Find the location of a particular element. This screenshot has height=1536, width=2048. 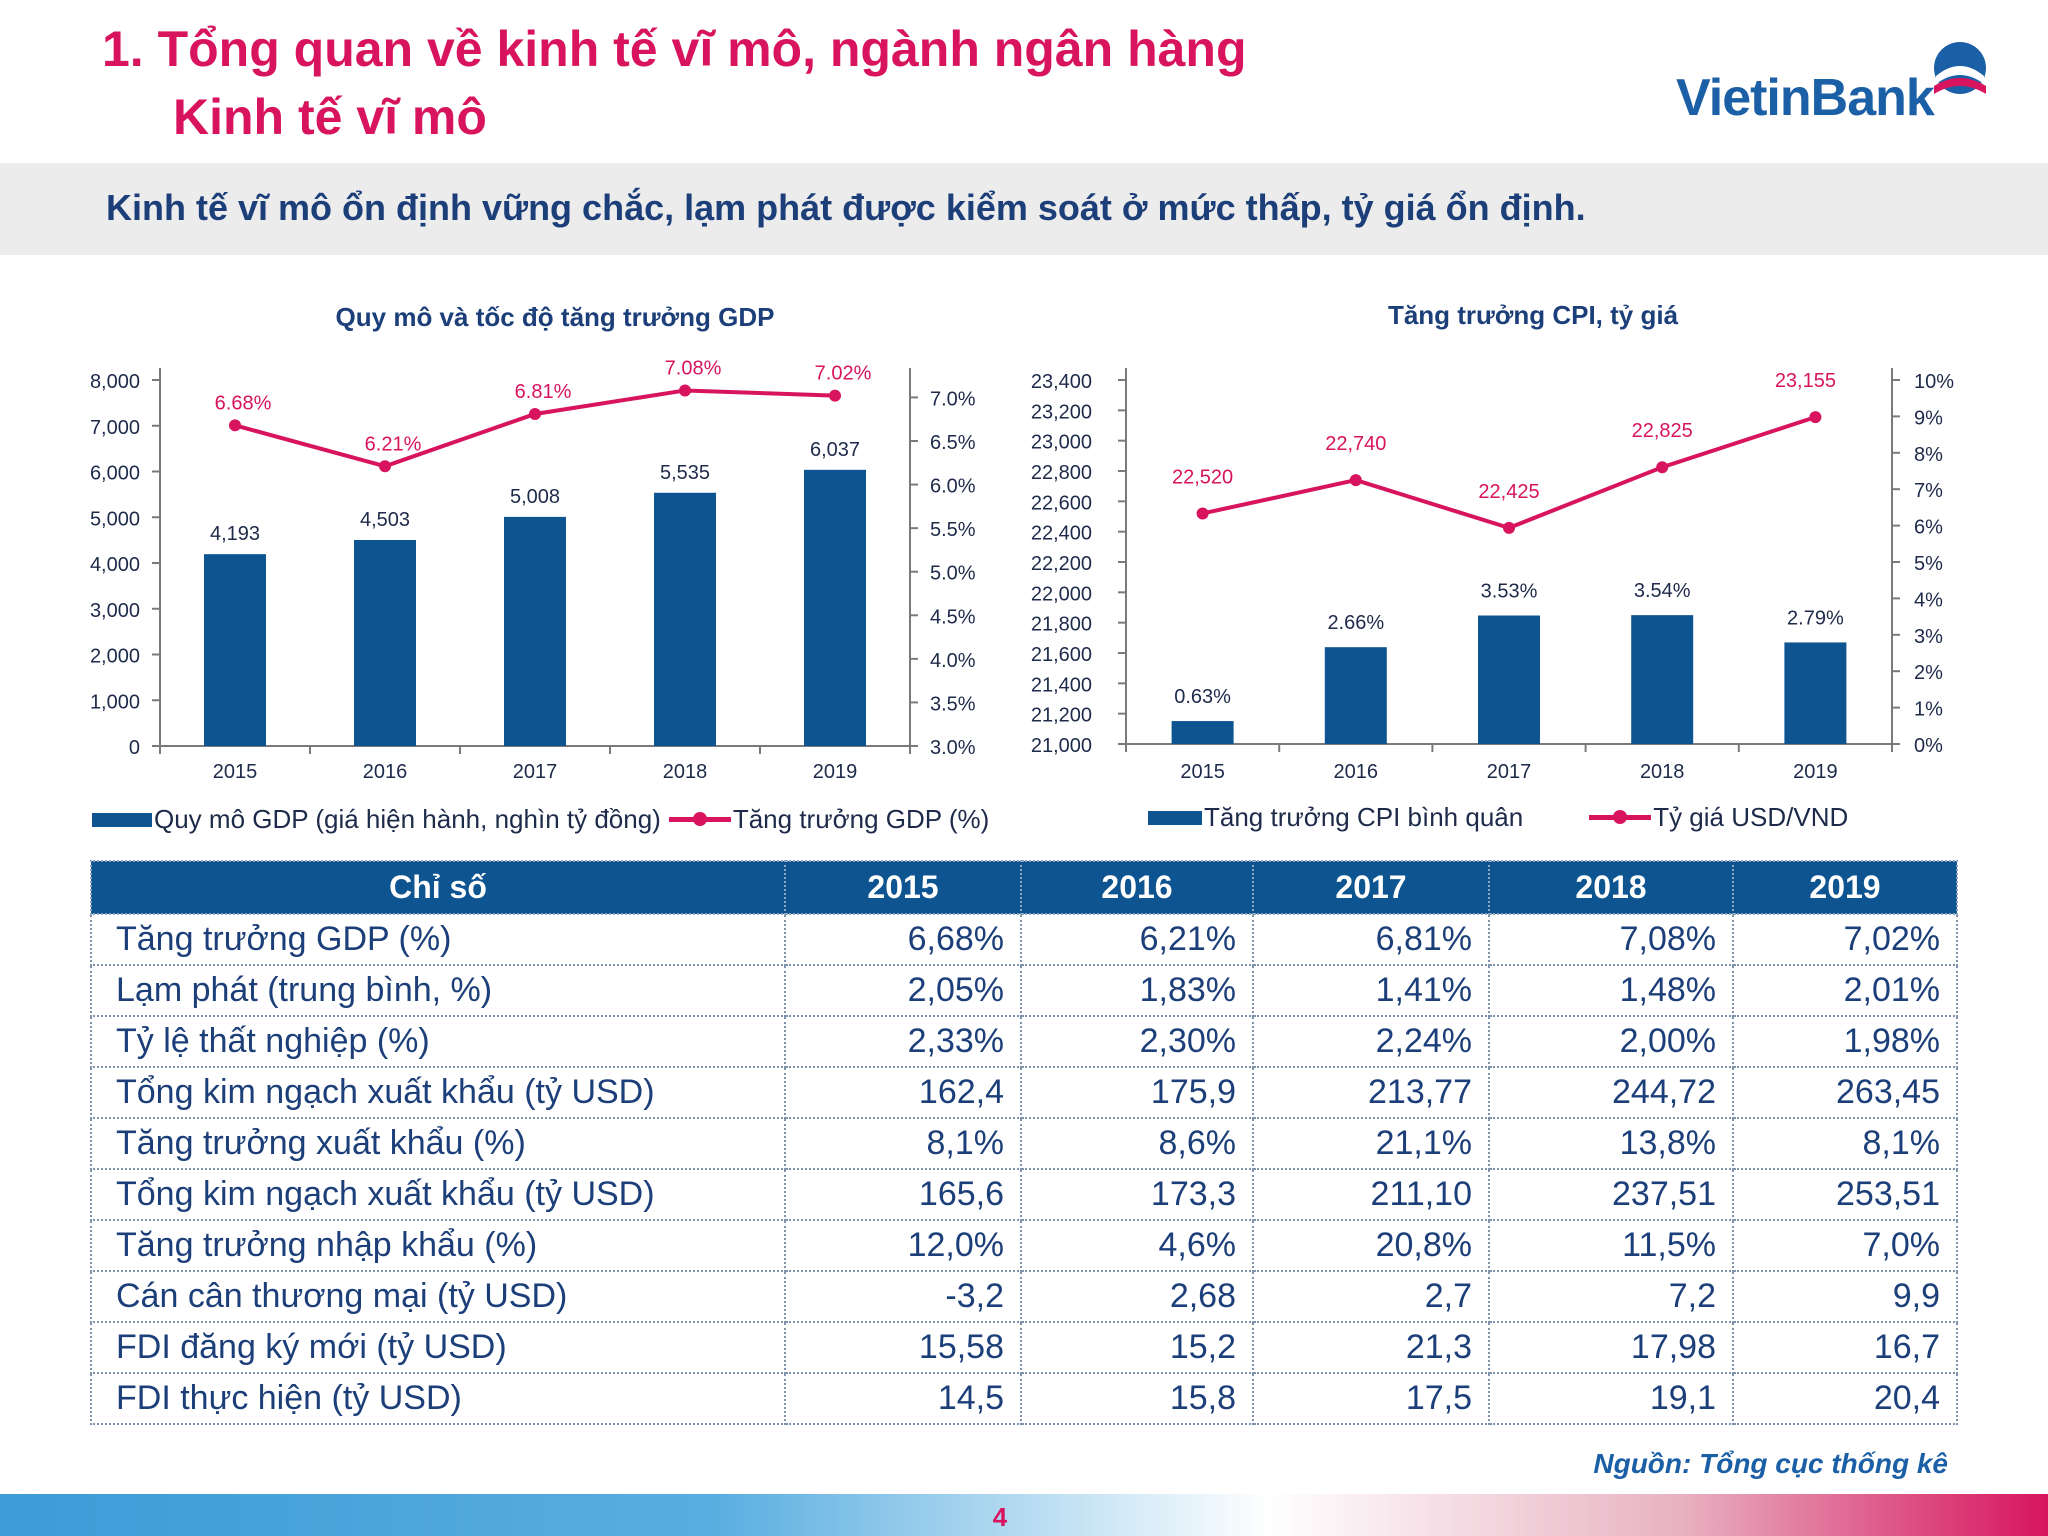

table-cell-value: -3,2 is located at coordinates (903, 1296).